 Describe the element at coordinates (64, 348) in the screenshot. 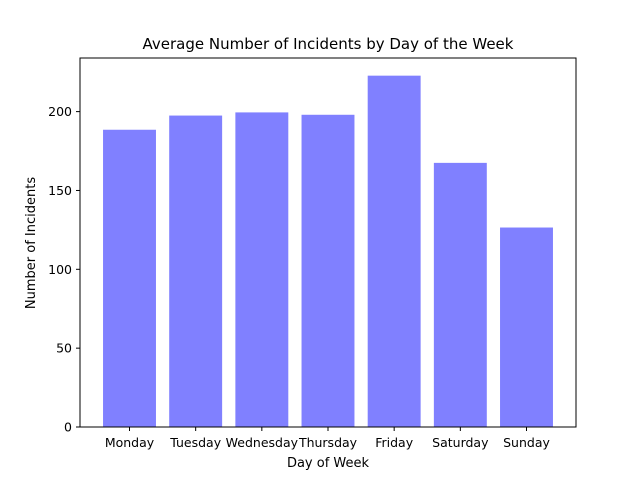

I see `y-tick-label-50: 50` at that location.